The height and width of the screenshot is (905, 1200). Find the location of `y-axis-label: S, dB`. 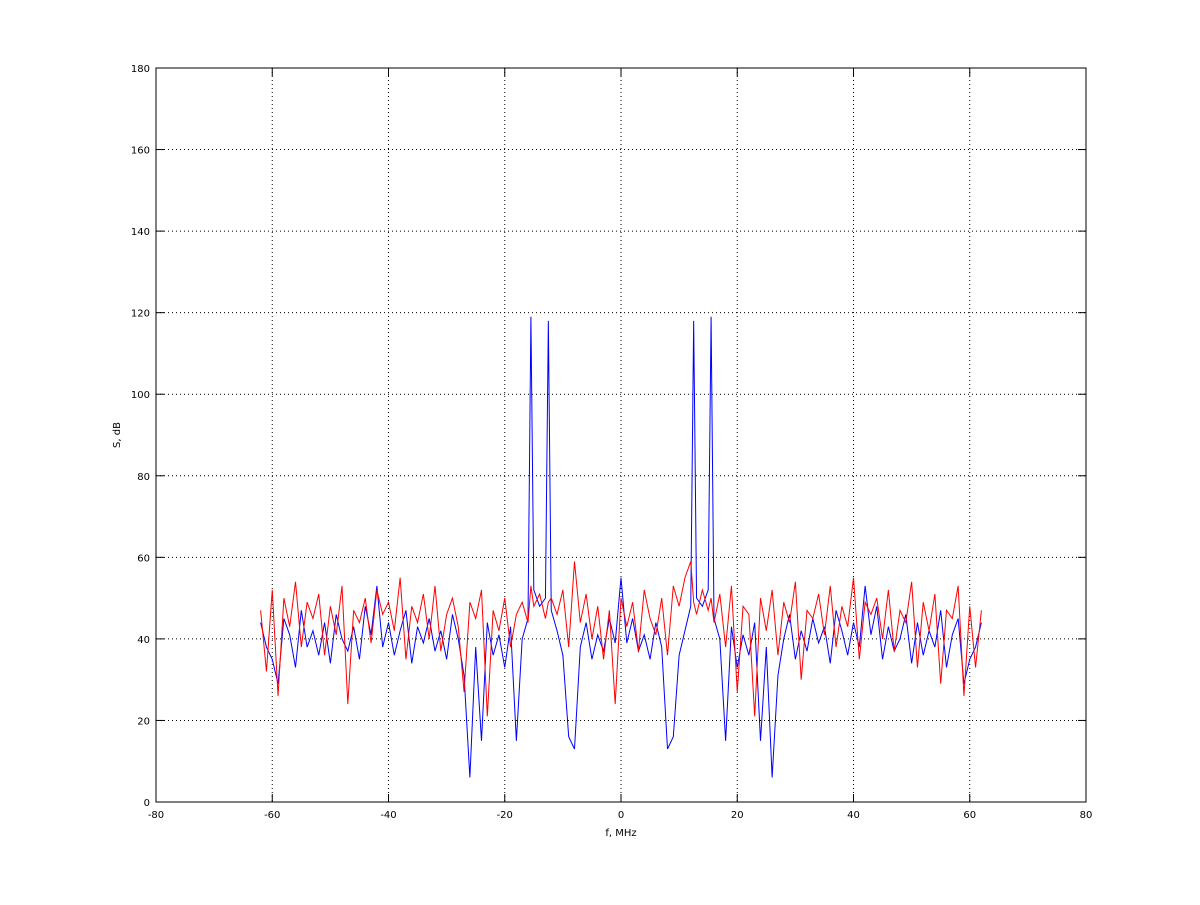

y-axis-label: S, dB is located at coordinates (117, 435).